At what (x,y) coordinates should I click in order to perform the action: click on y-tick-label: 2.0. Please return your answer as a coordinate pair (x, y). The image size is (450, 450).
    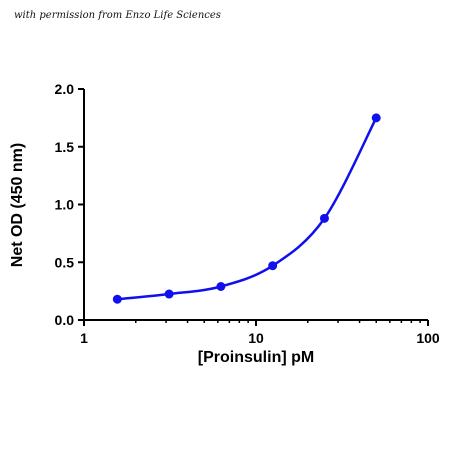
    Looking at the image, I should click on (65, 89).